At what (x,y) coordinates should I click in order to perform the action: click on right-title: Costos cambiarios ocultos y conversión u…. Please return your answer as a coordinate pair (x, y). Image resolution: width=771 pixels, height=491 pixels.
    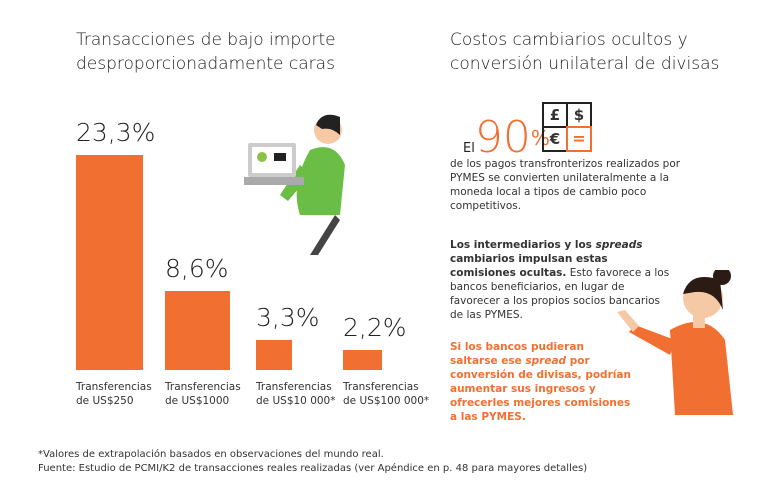
    Looking at the image, I should click on (584, 52).